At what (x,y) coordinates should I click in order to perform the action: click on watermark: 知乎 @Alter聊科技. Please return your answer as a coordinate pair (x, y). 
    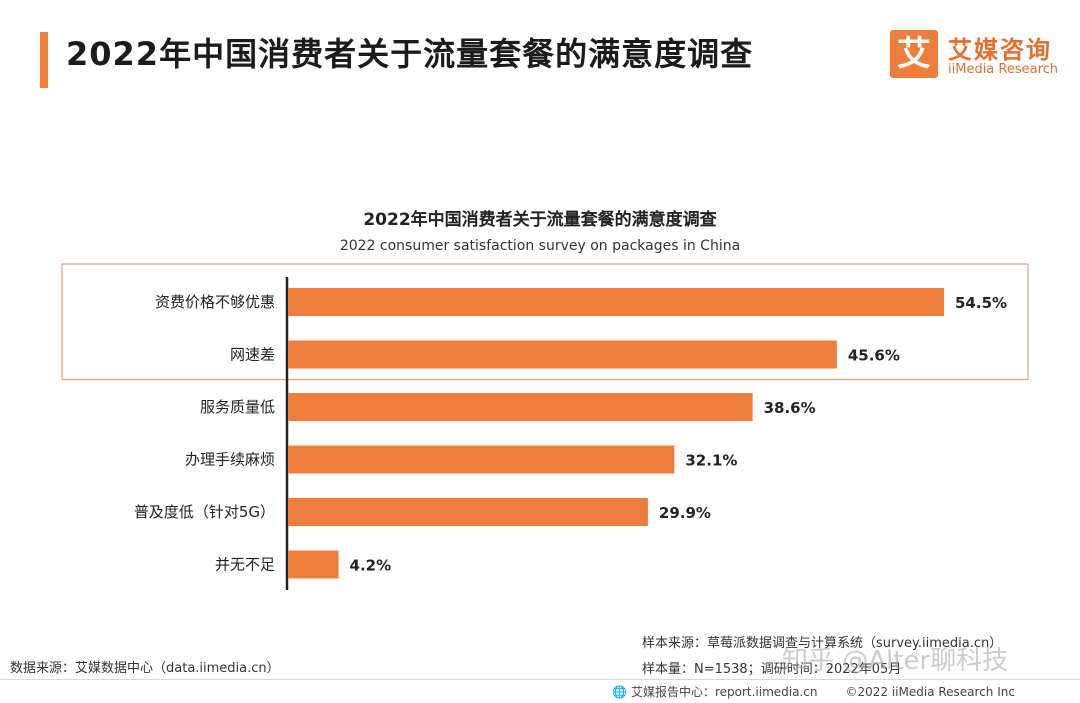
    Looking at the image, I should click on (895, 661).